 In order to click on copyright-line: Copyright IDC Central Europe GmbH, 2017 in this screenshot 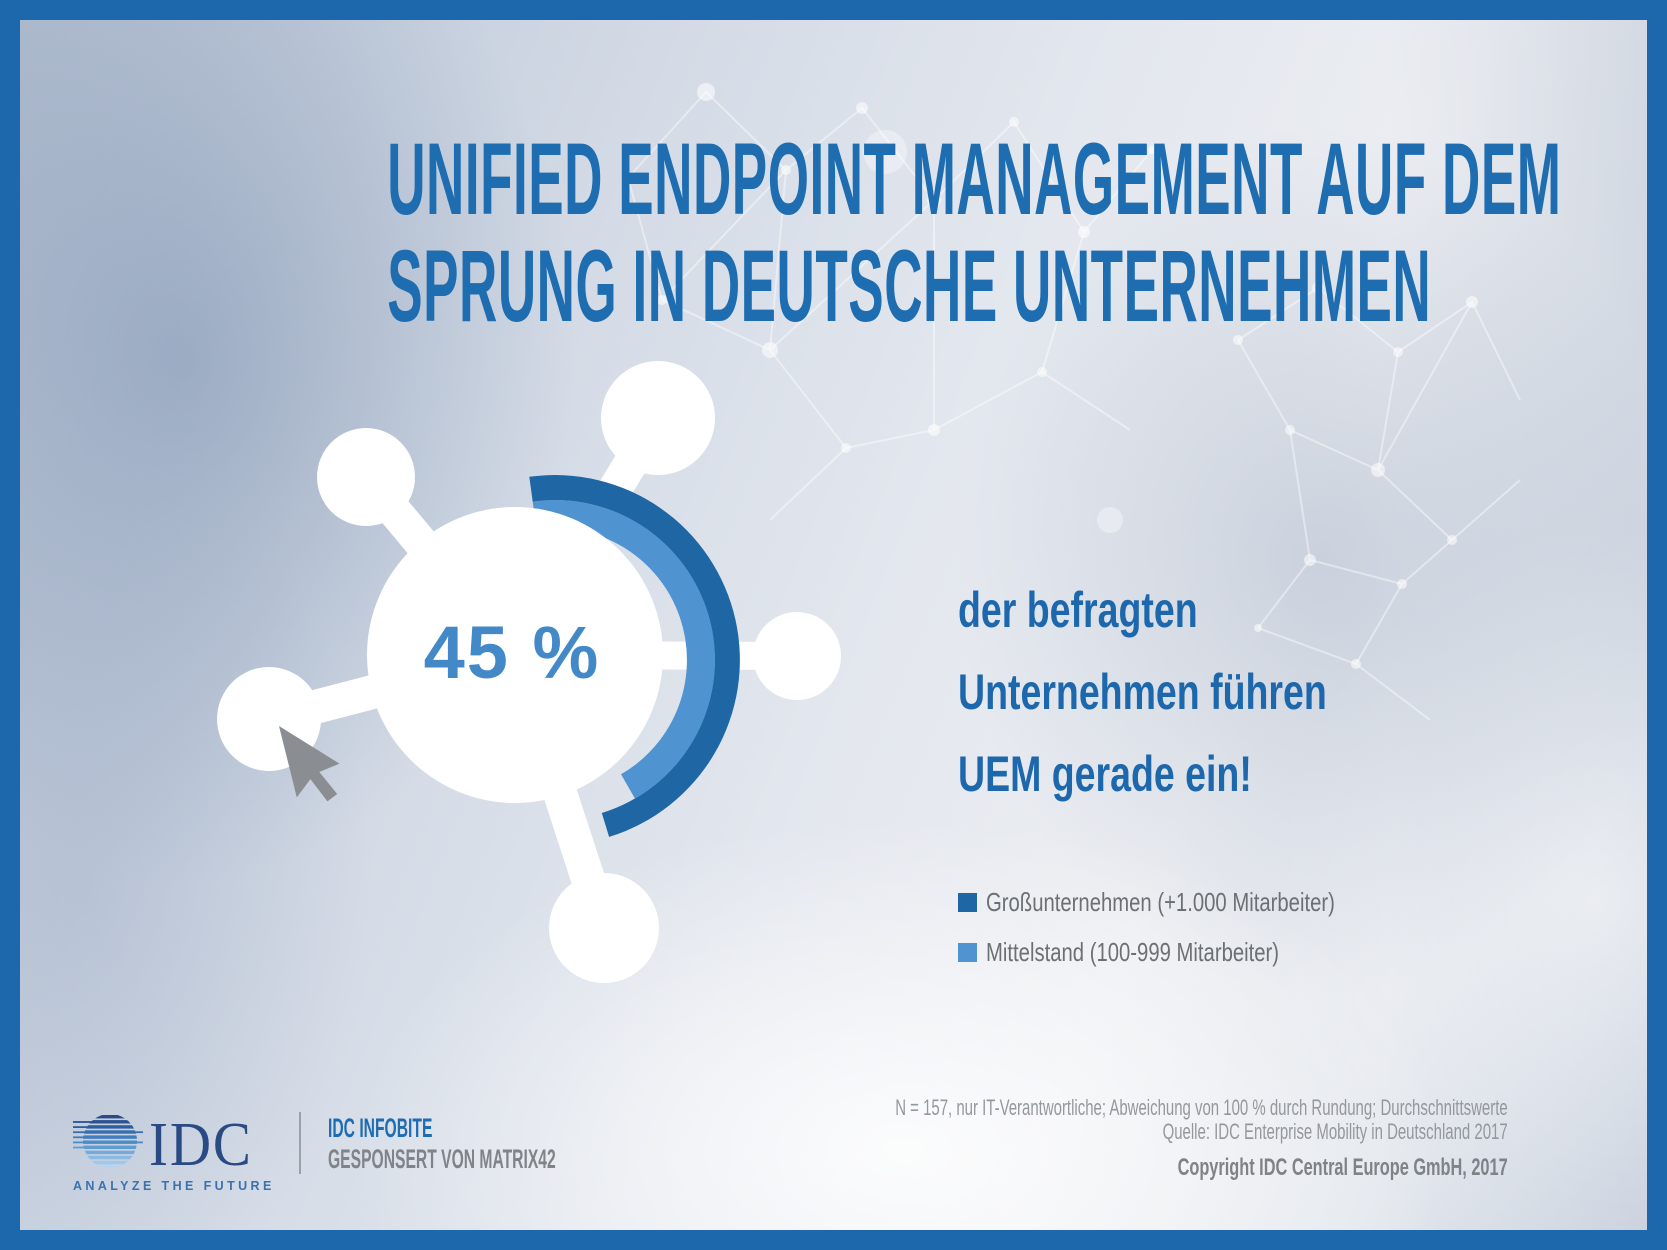, I will do `click(1342, 1167)`.